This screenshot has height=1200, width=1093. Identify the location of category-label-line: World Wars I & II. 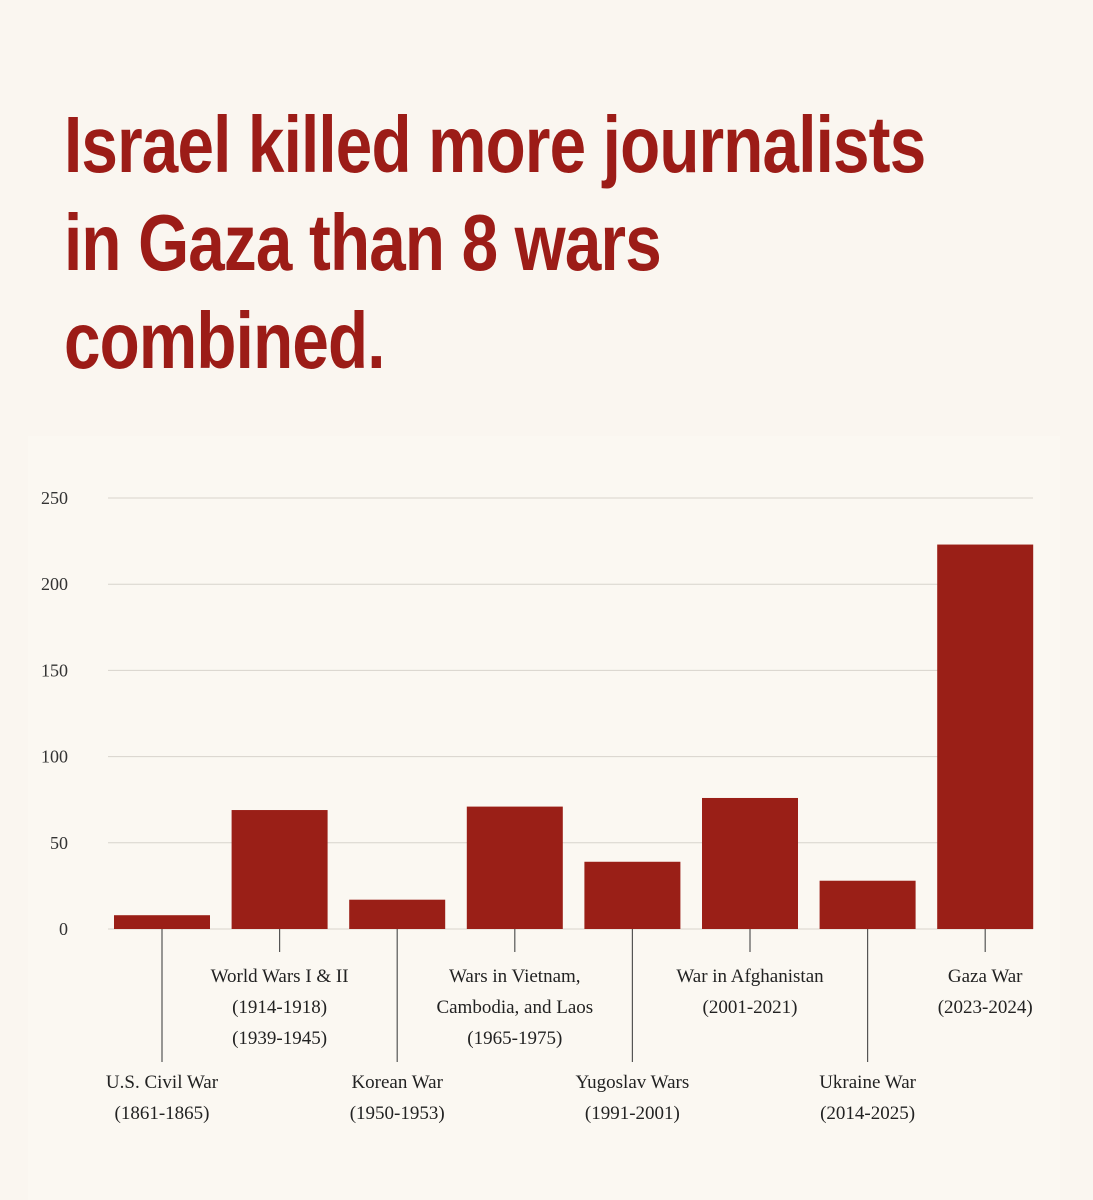
(280, 976).